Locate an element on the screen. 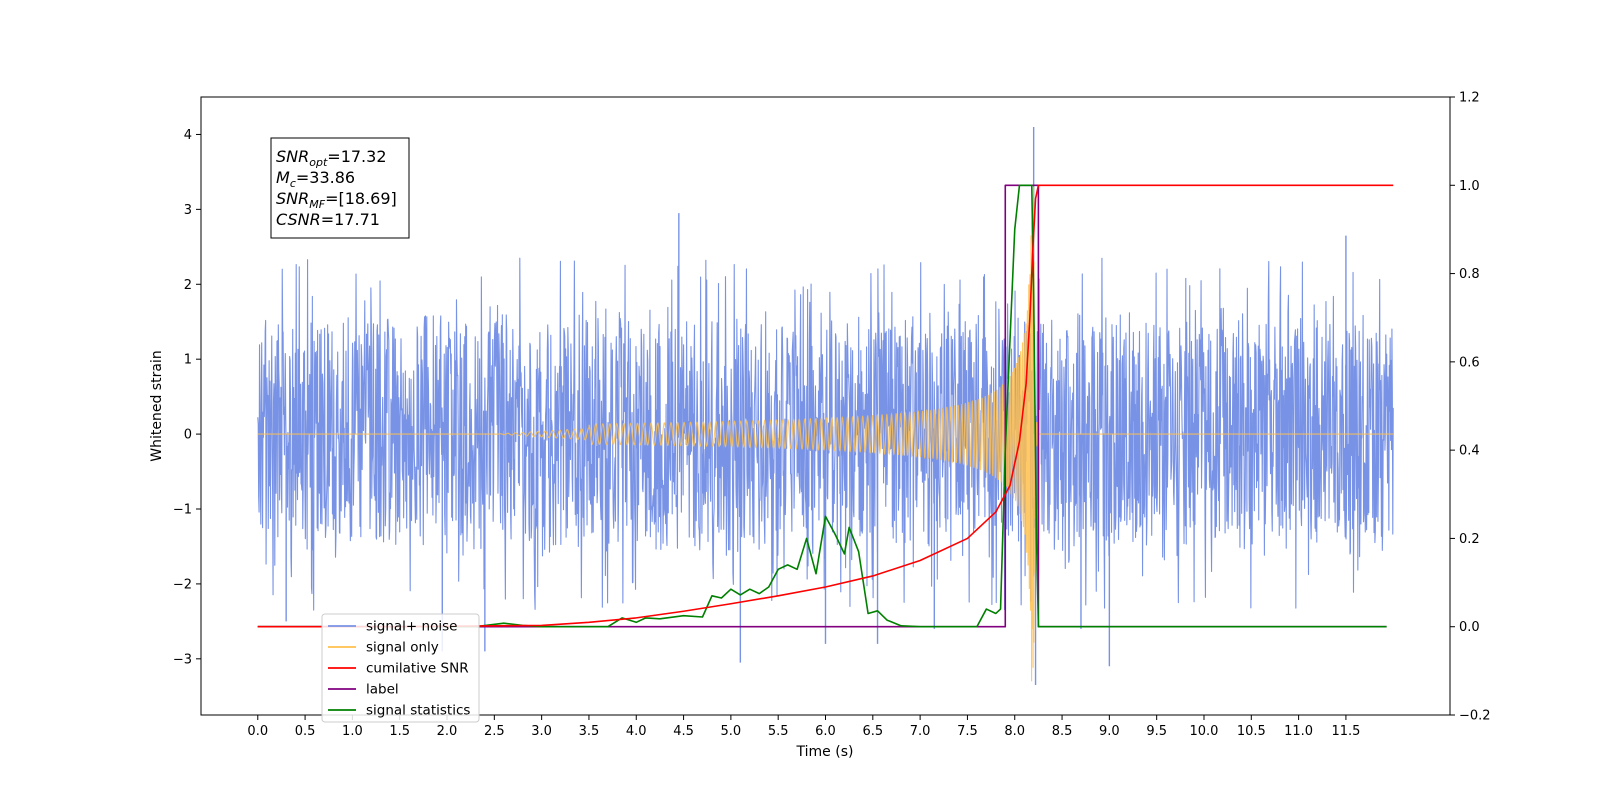  y-tick-label: 4 is located at coordinates (188, 135).